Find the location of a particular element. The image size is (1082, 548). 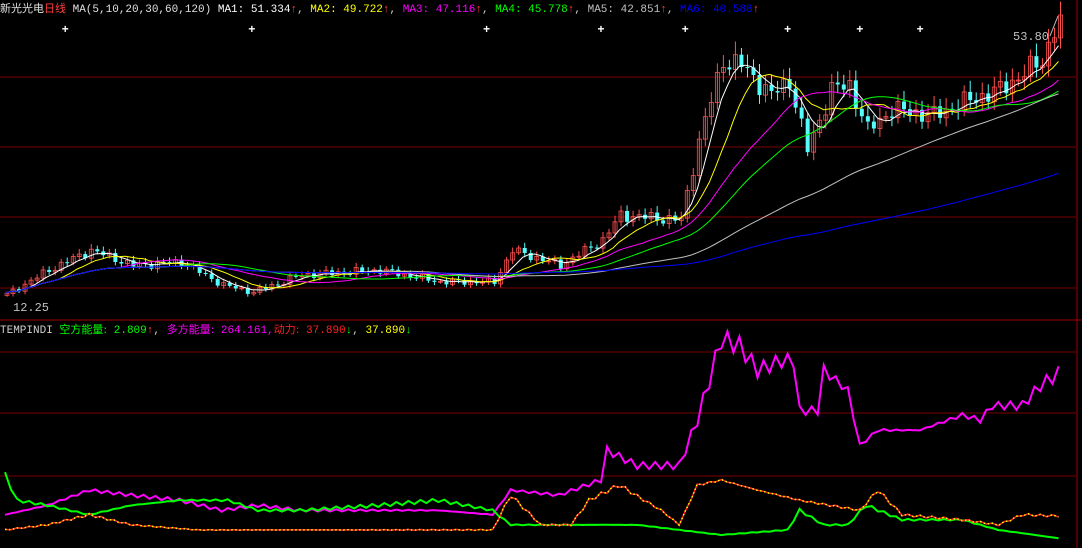

high-pointer is located at coordinates (1054, 26).